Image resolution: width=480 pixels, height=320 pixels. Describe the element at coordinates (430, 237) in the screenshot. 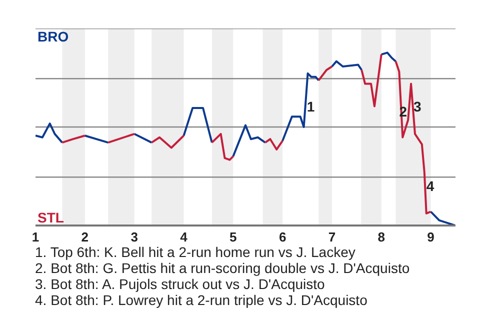

I see `x-tick-label: 9` at that location.